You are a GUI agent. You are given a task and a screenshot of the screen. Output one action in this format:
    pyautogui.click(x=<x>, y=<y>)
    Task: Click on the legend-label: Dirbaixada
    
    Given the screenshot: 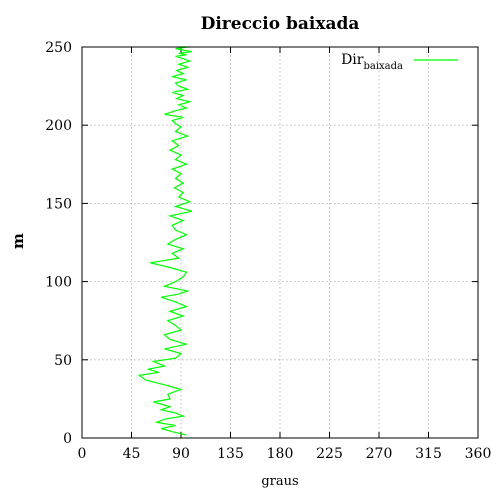 What is the action you would take?
    pyautogui.click(x=372, y=62)
    